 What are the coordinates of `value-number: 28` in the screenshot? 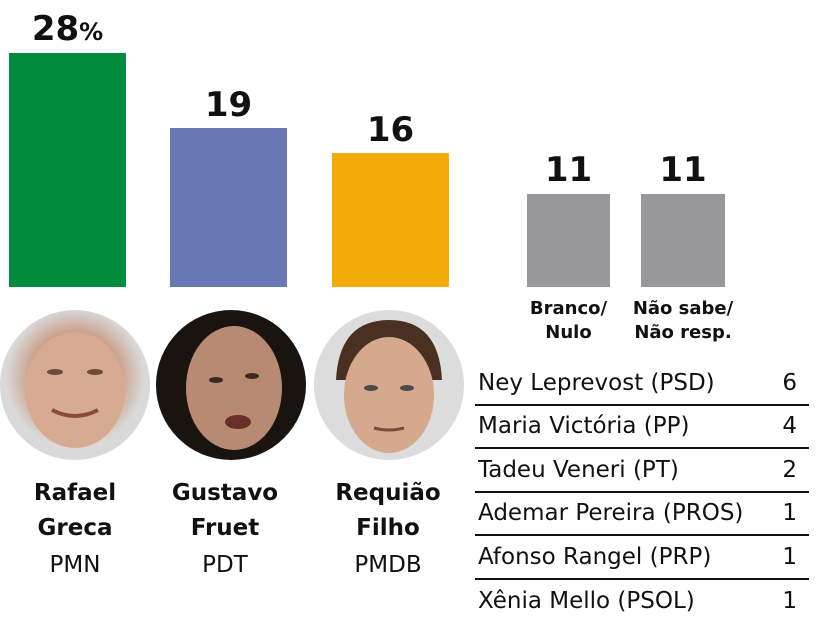 It's located at (55, 29).